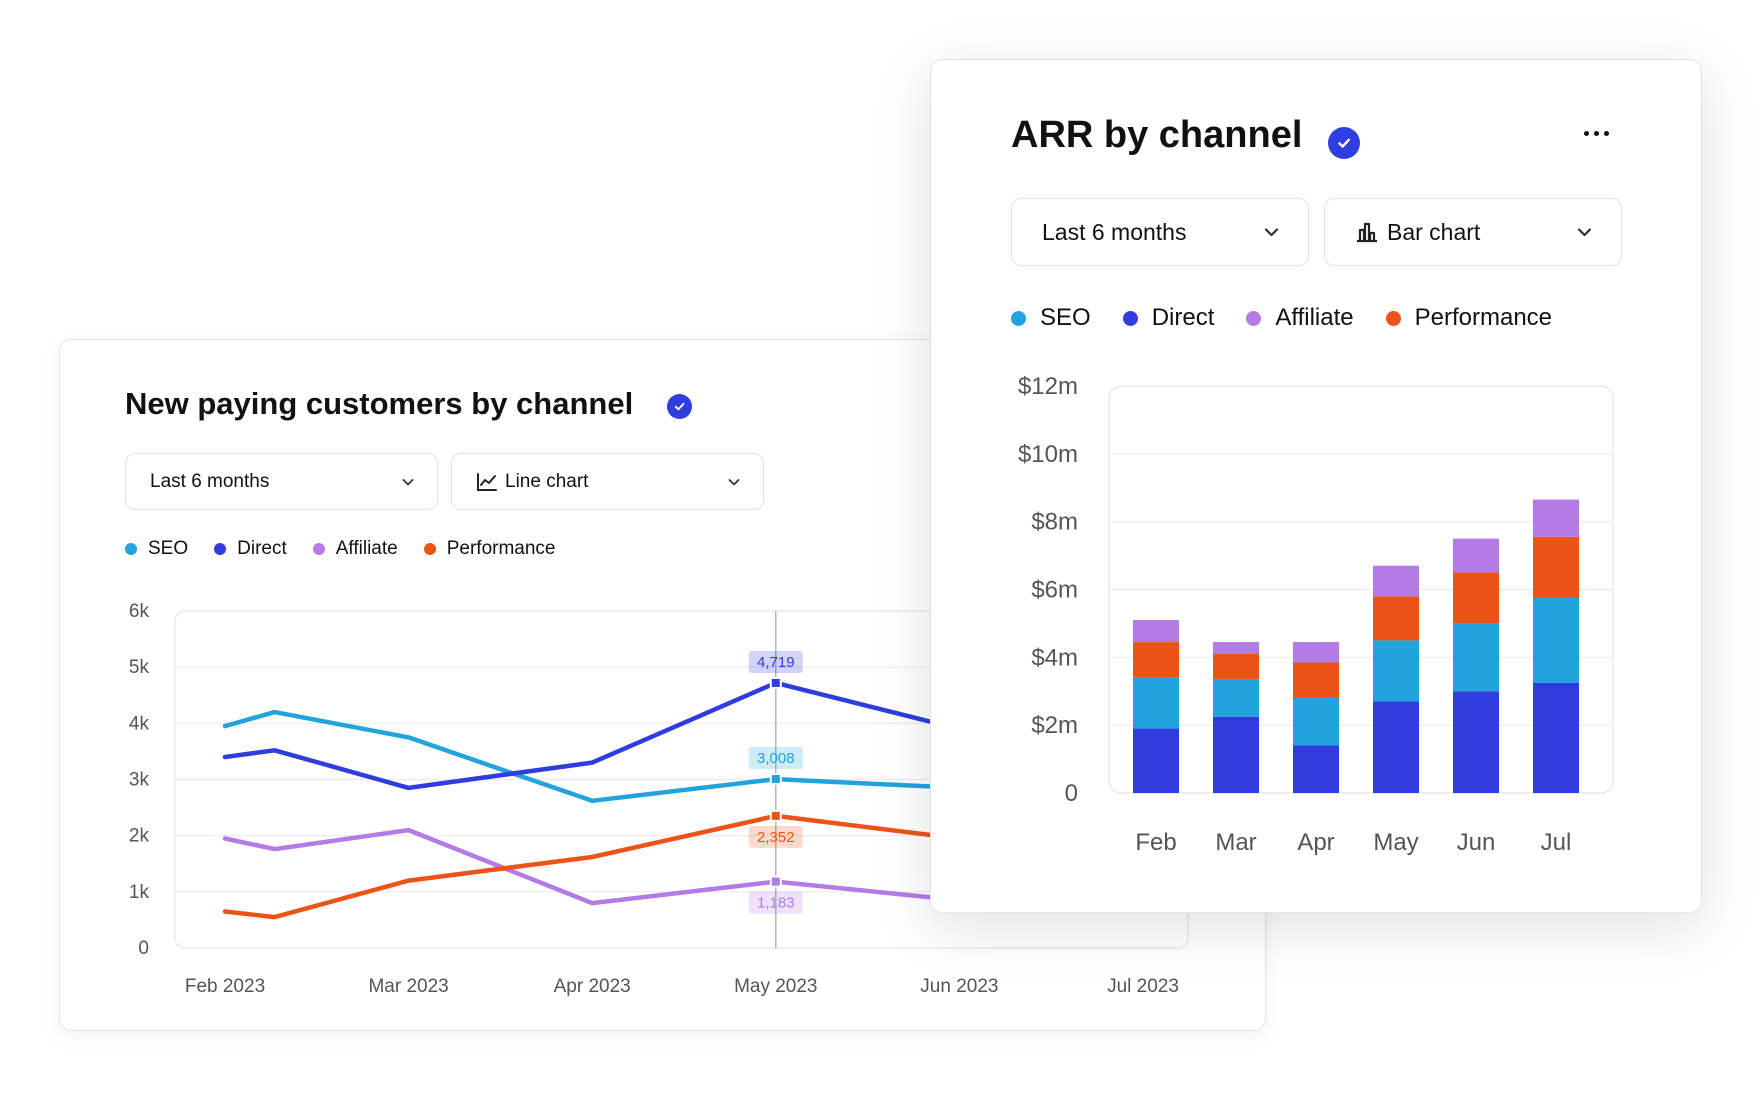 The width and height of the screenshot is (1760, 1120). What do you see at coordinates (679, 406) in the screenshot?
I see `verified-badge-icon` at bounding box center [679, 406].